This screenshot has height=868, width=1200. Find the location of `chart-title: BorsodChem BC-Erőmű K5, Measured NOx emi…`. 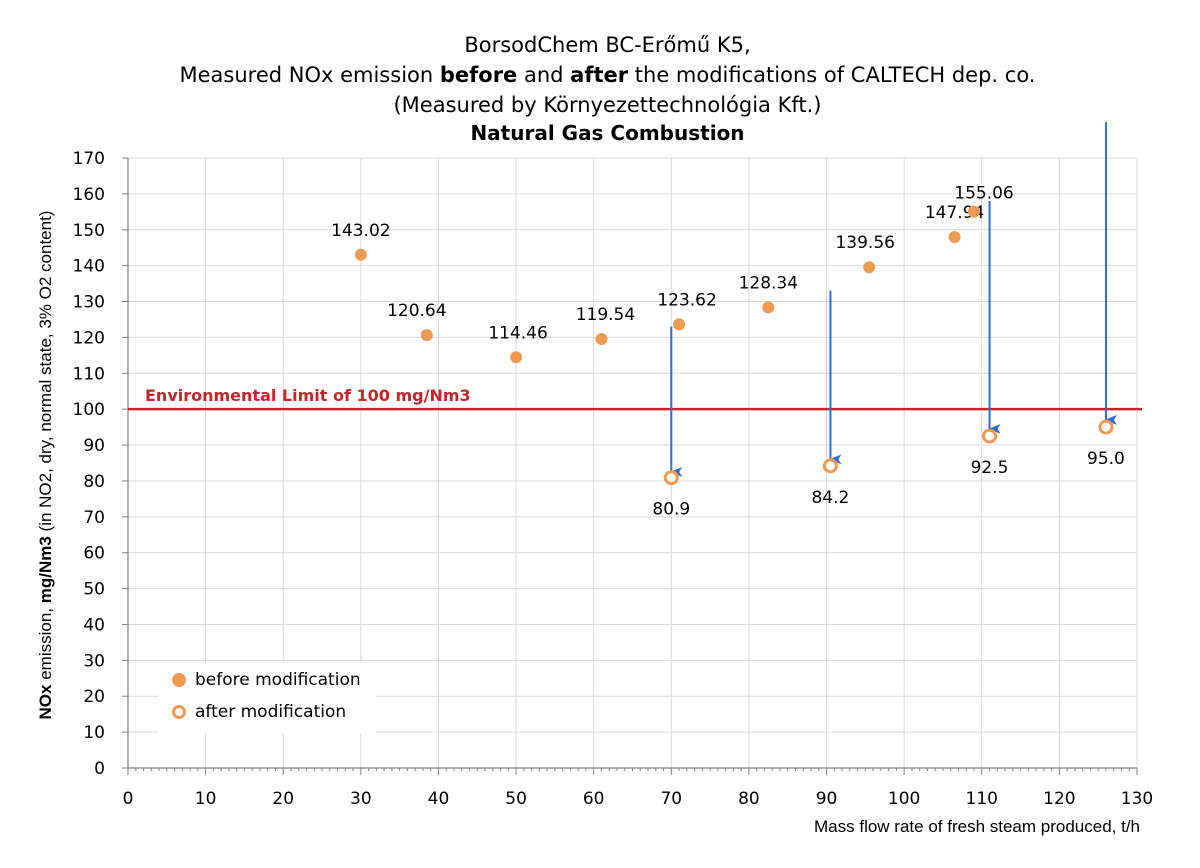

chart-title: BorsodChem BC-Erőmű K5, Measured NOx emi… is located at coordinates (600, 88).